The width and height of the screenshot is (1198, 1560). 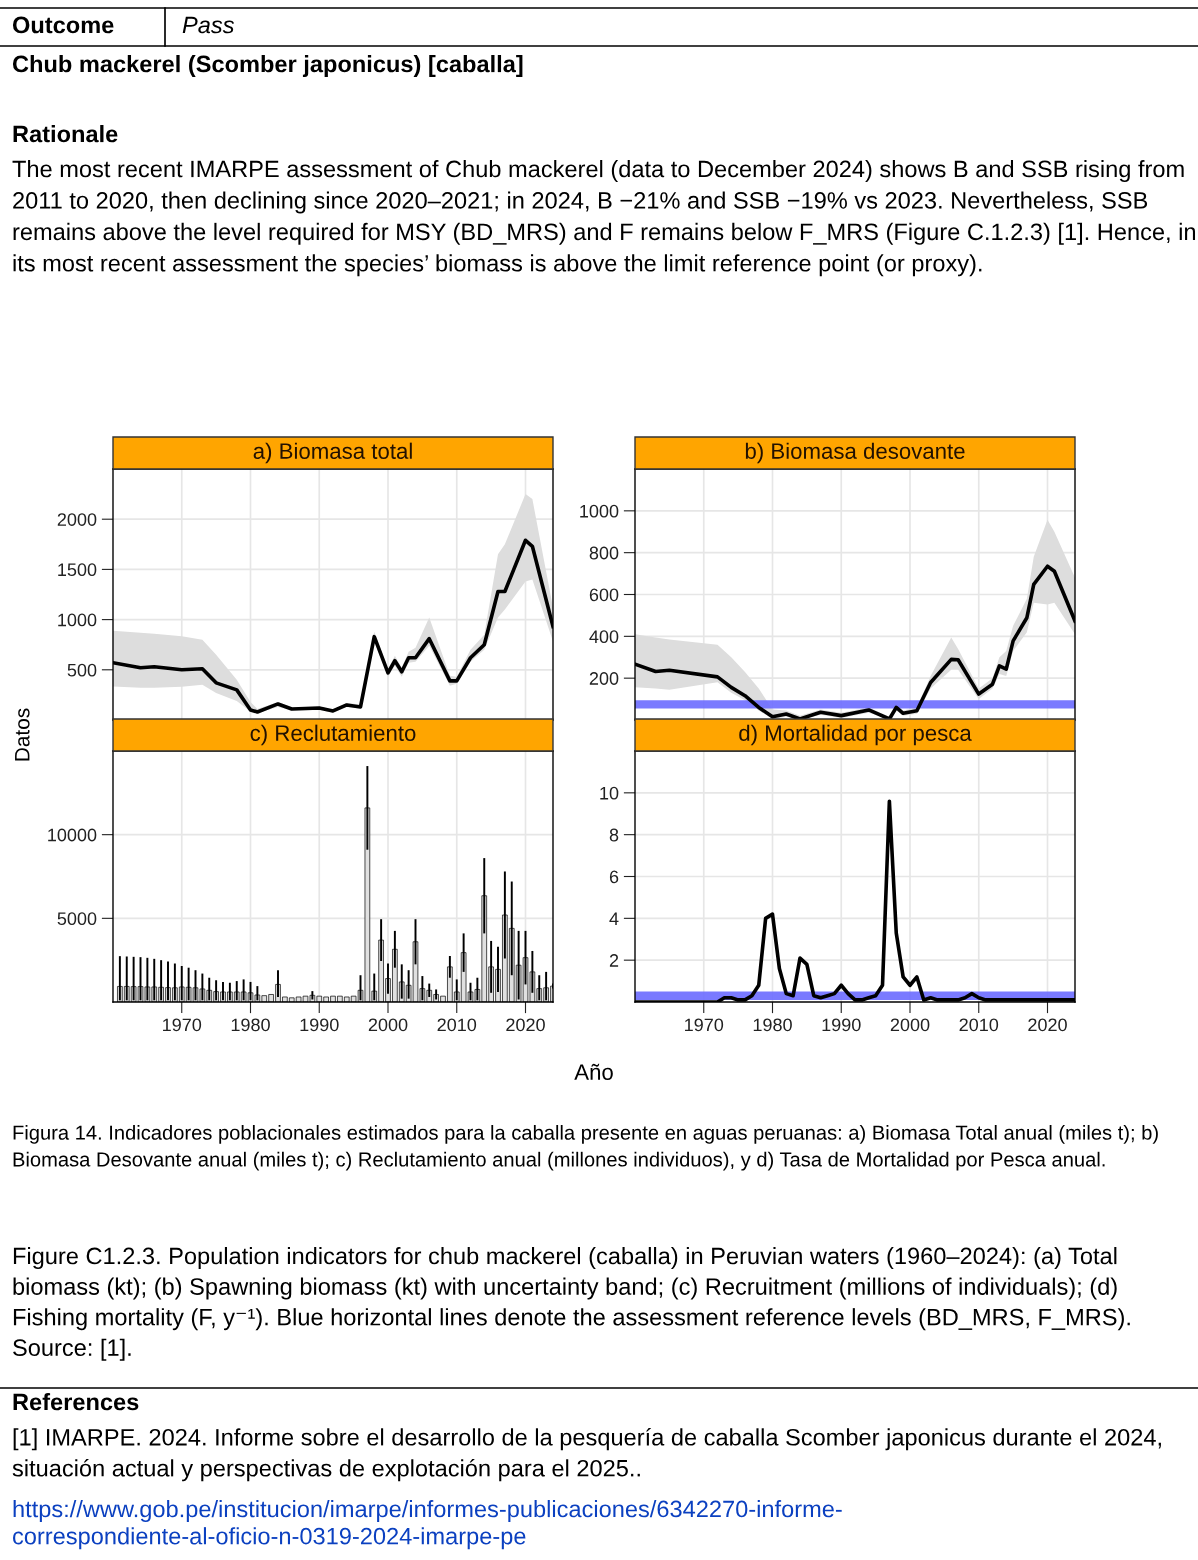 What do you see at coordinates (855, 453) in the screenshot?
I see `chart-title: b) Biomasa desovante` at bounding box center [855, 453].